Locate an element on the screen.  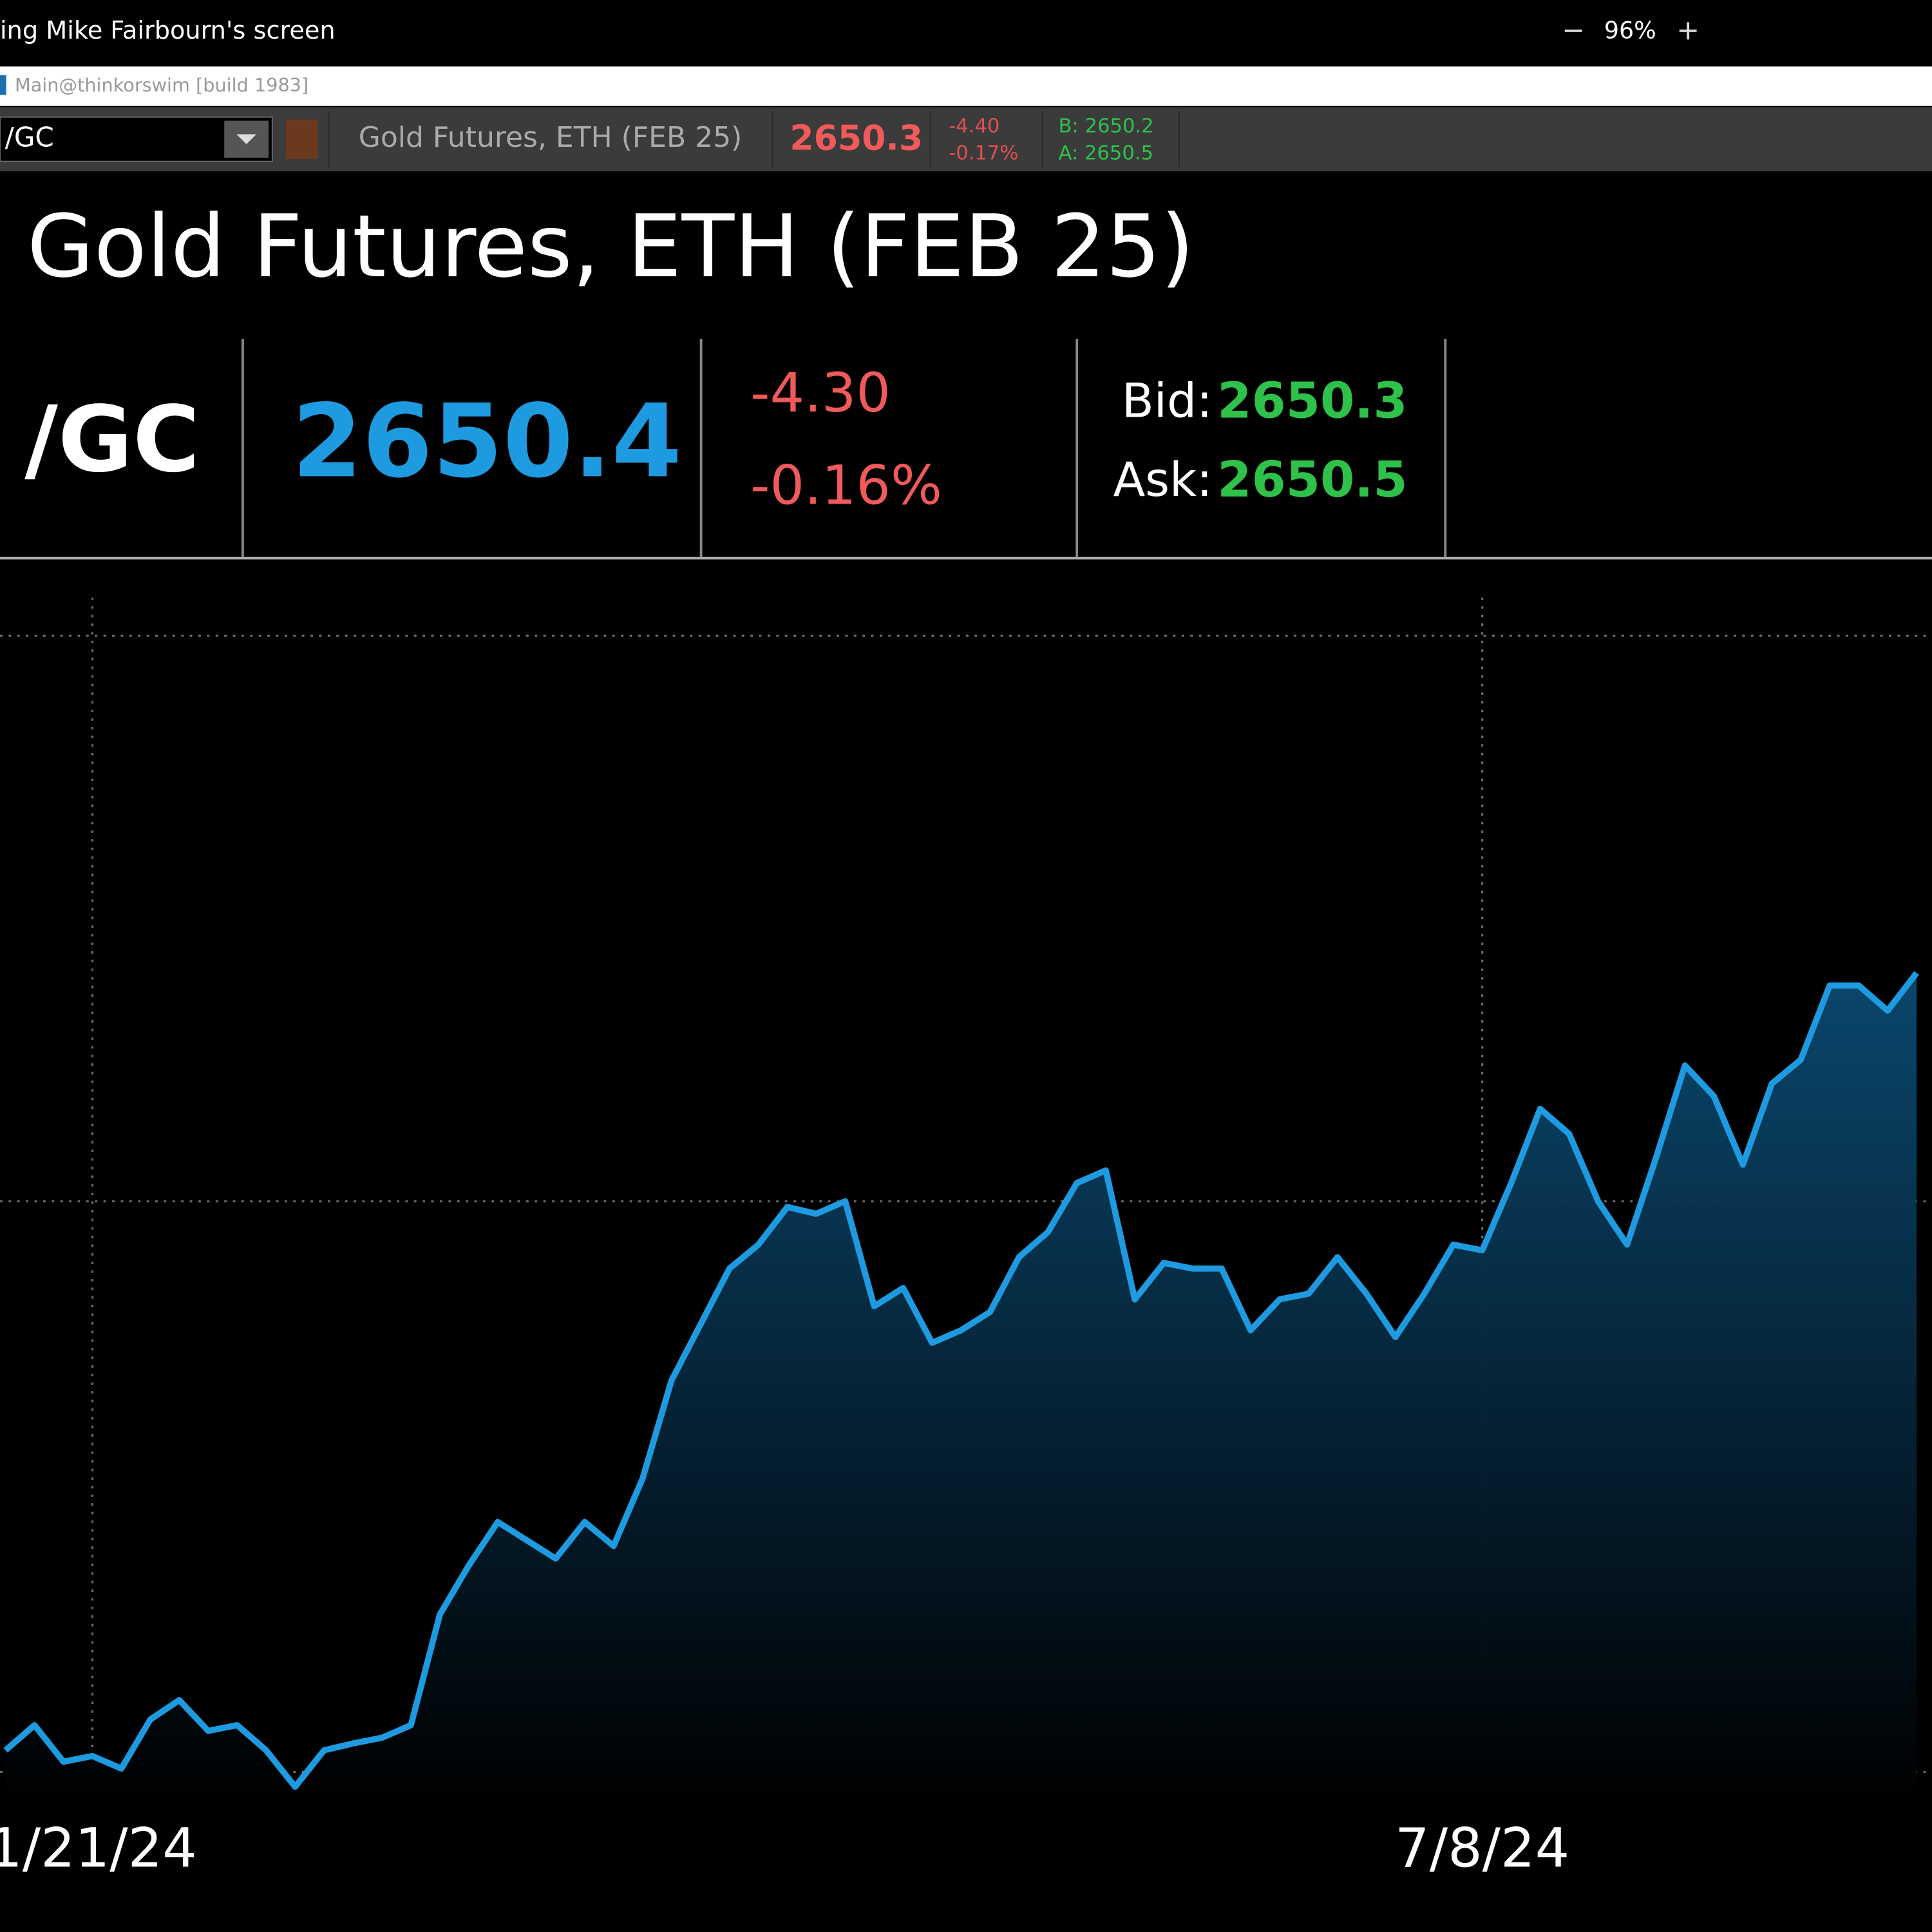
x-tick-label: 7/8/24 is located at coordinates (1482, 1849).